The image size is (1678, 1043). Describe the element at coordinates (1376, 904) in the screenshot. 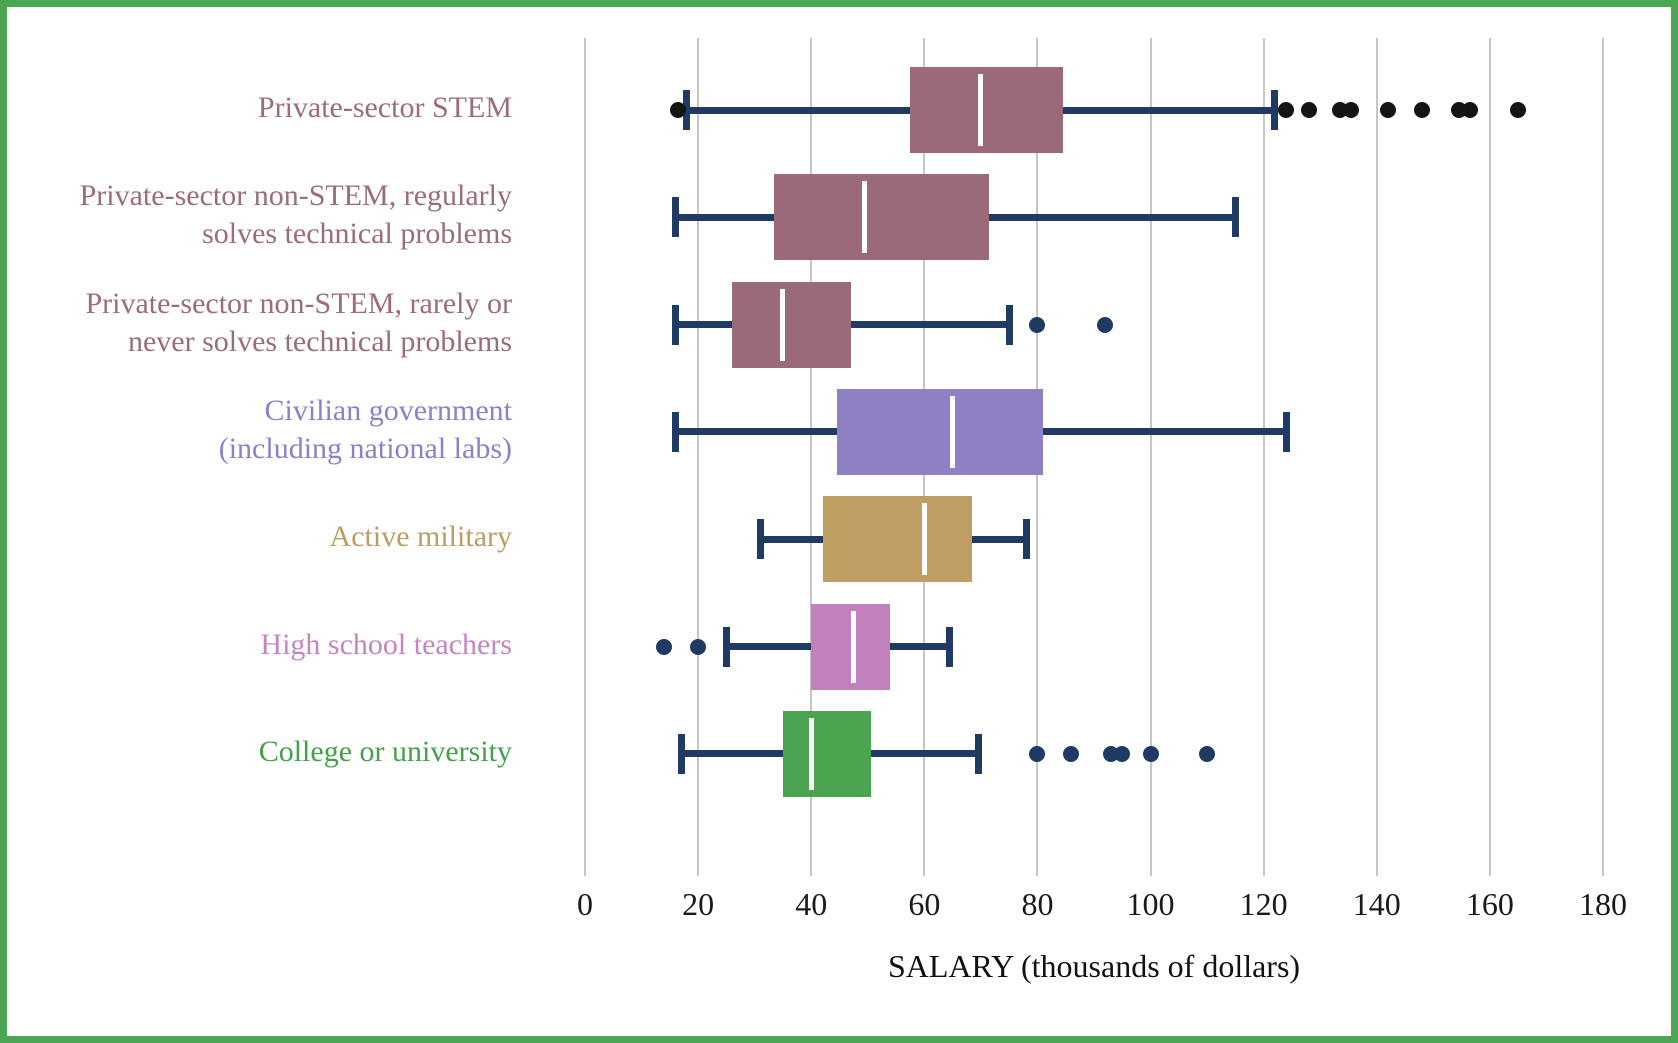

I see `x-tick-label-140: 140` at that location.